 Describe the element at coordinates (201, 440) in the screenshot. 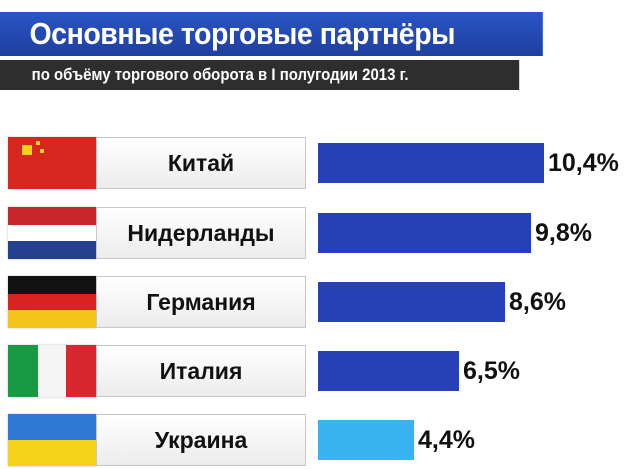

I see `category-label: Украина` at that location.